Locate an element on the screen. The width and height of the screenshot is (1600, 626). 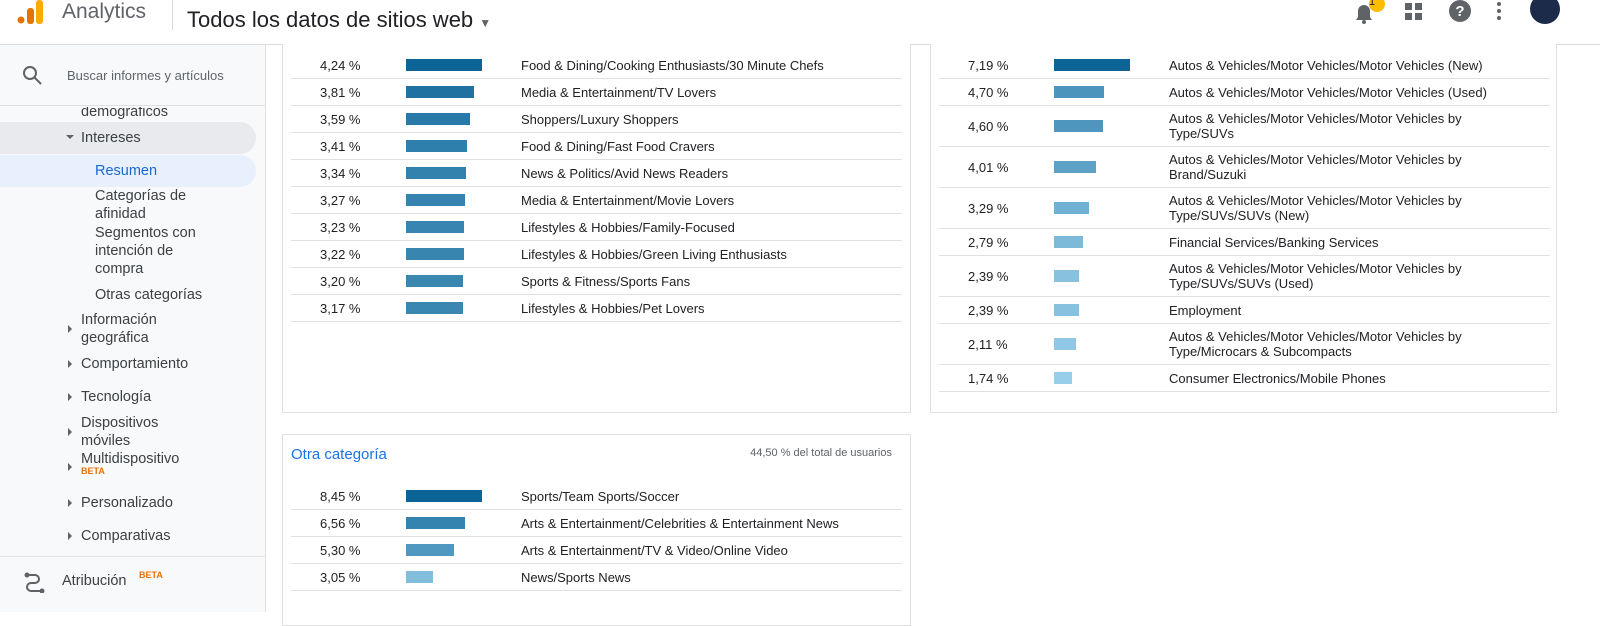
category-name: News & Politics/Avid News Readers is located at coordinates (625, 173).